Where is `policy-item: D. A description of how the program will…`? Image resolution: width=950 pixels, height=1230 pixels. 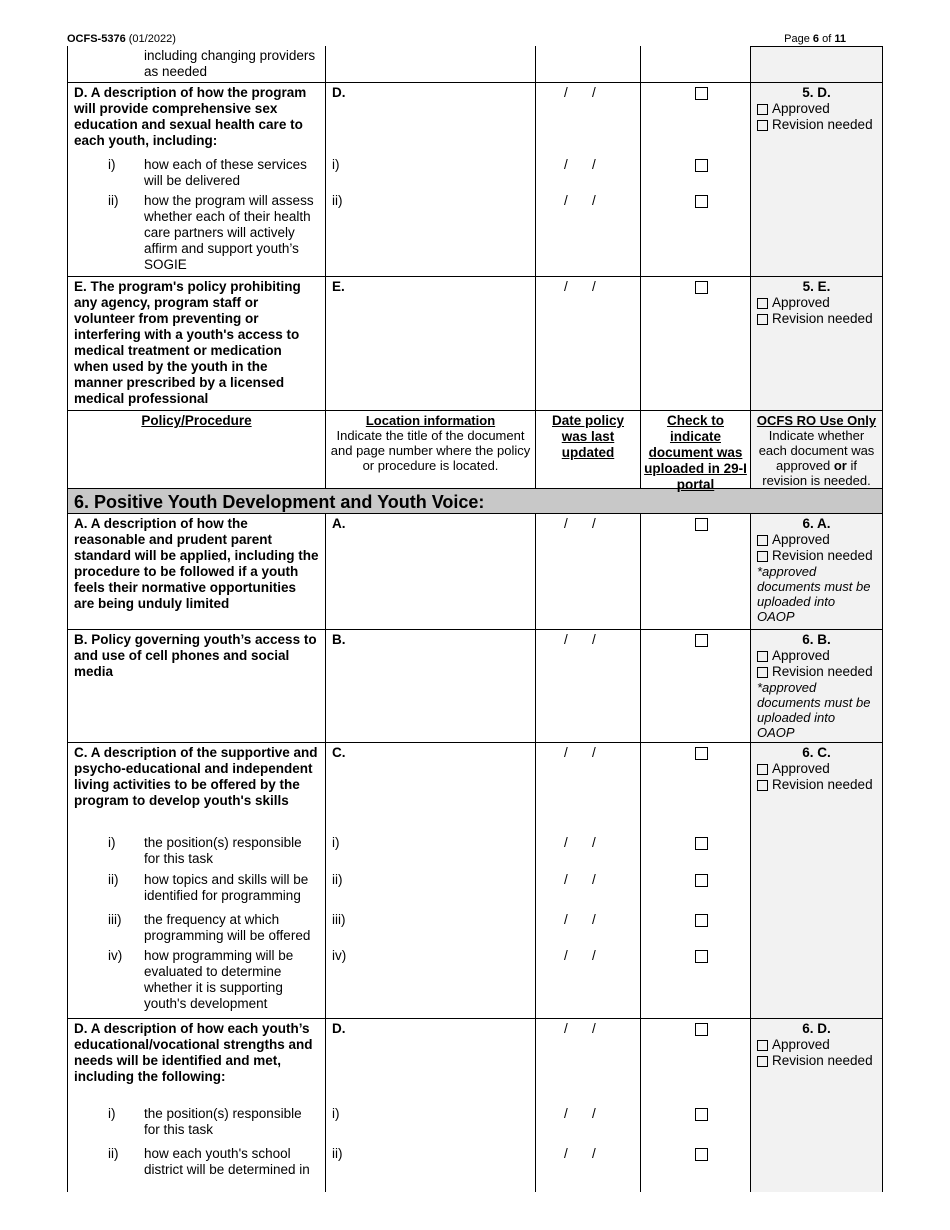
policy-item: D. A description of how the program will… is located at coordinates (190, 116).